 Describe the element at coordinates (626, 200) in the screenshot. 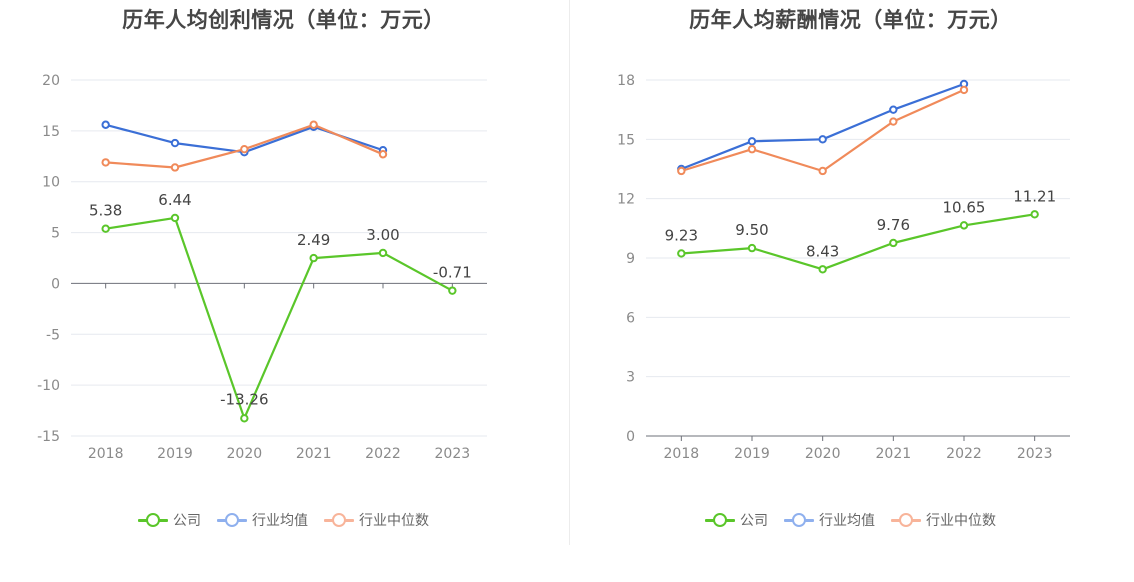

I see `y-tick-label: 12` at that location.